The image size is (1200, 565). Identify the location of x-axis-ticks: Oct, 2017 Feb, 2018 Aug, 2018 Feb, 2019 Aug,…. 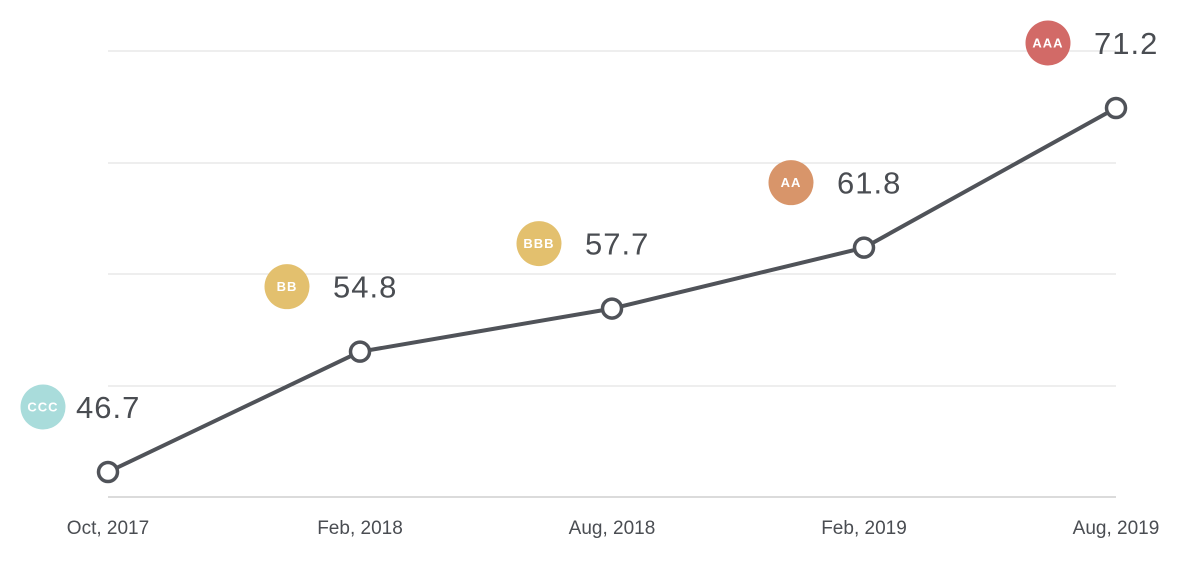
(613, 528).